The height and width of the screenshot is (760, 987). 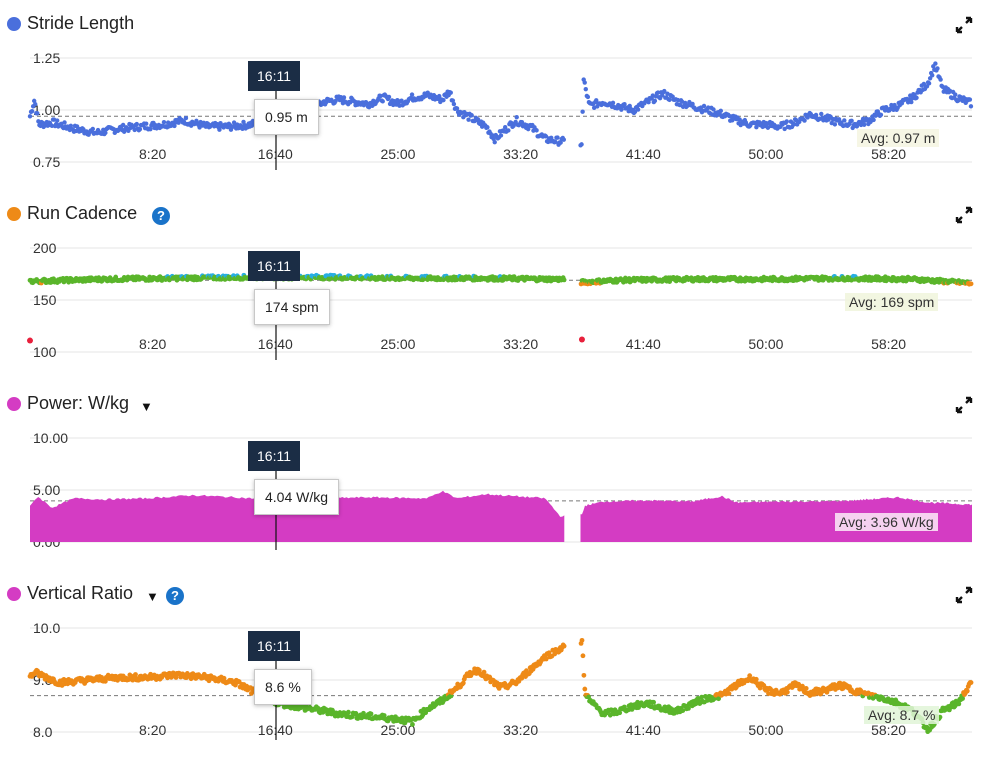 I want to click on average-label: Avg: 0.97 m, so click(x=898, y=138).